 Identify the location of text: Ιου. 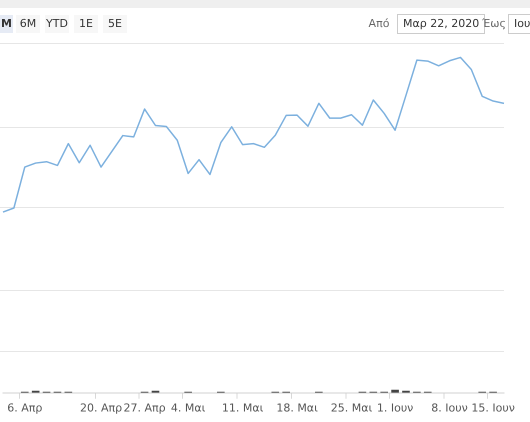
(519, 24).